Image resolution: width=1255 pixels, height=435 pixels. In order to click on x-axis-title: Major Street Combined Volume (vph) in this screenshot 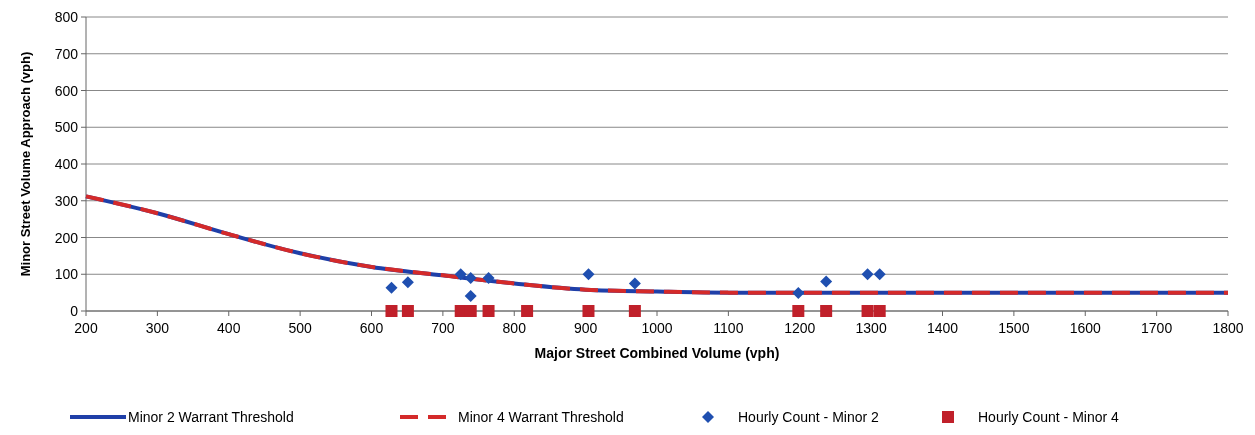, I will do `click(657, 353)`.